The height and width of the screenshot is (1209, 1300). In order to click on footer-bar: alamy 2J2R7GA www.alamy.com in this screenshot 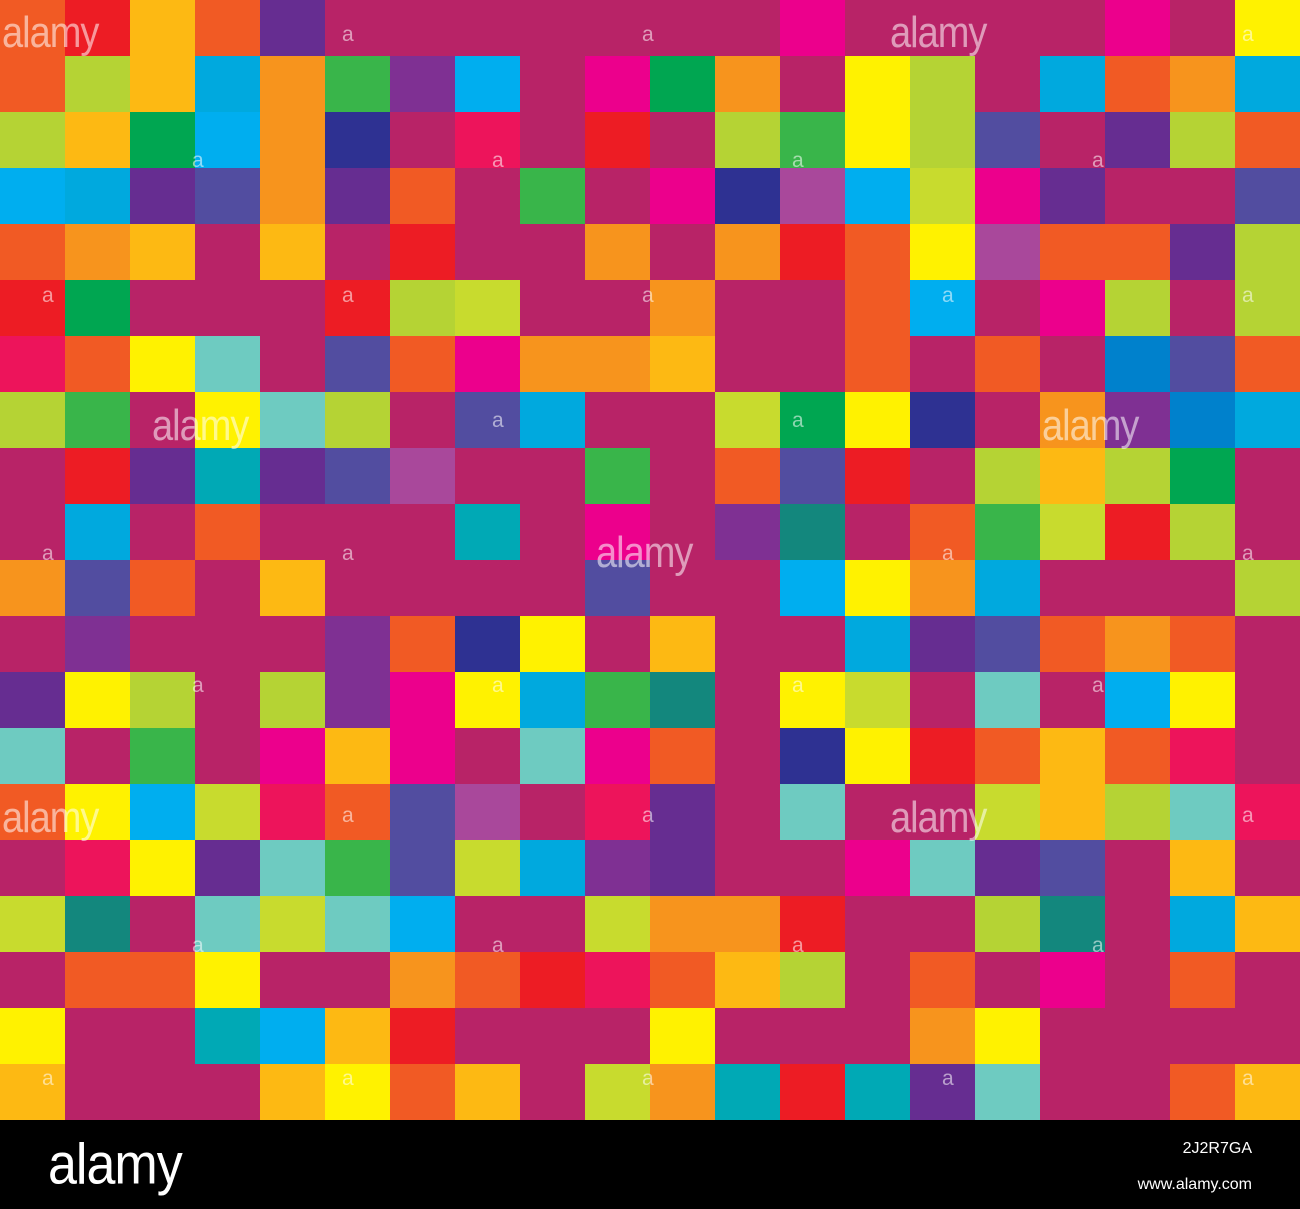, I will do `click(650, 1164)`.